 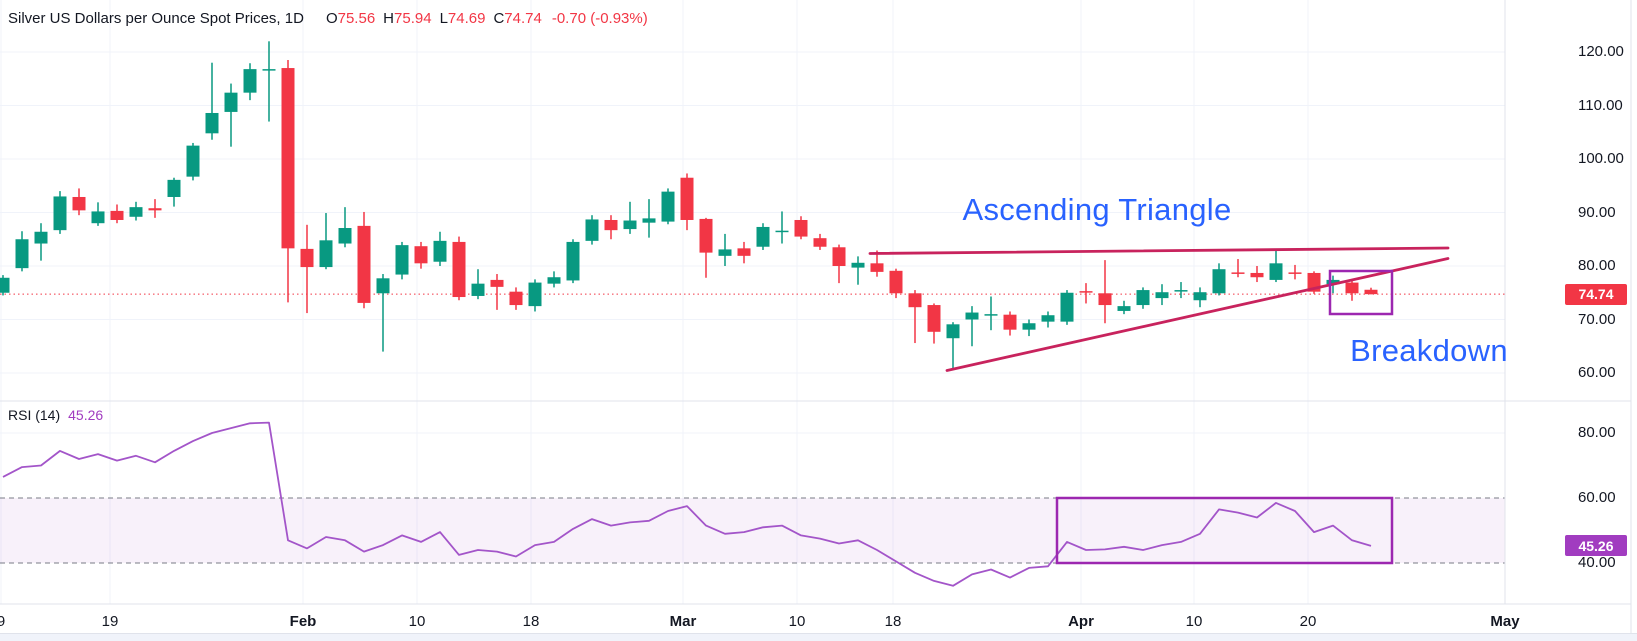 I want to click on open-label: O, so click(x=331, y=18).